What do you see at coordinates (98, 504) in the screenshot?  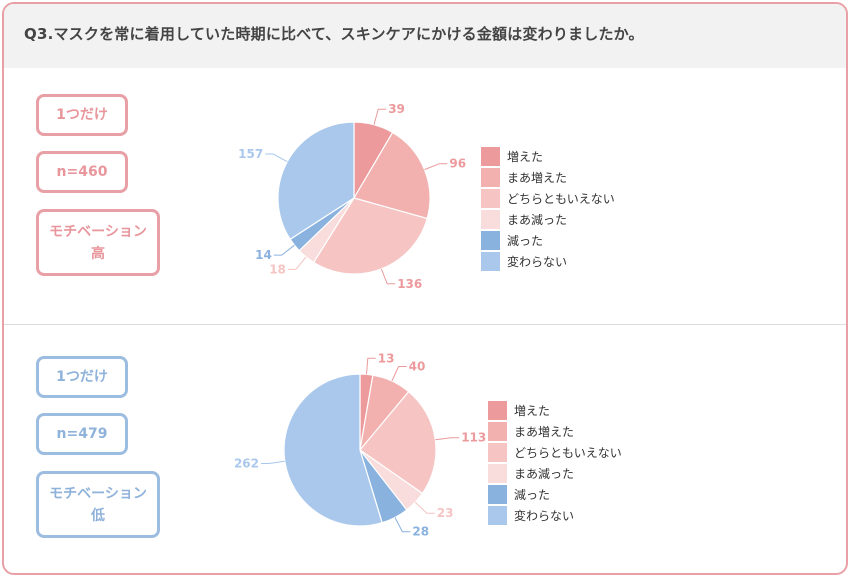 I see `motivation-badge: モチベーション 低` at bounding box center [98, 504].